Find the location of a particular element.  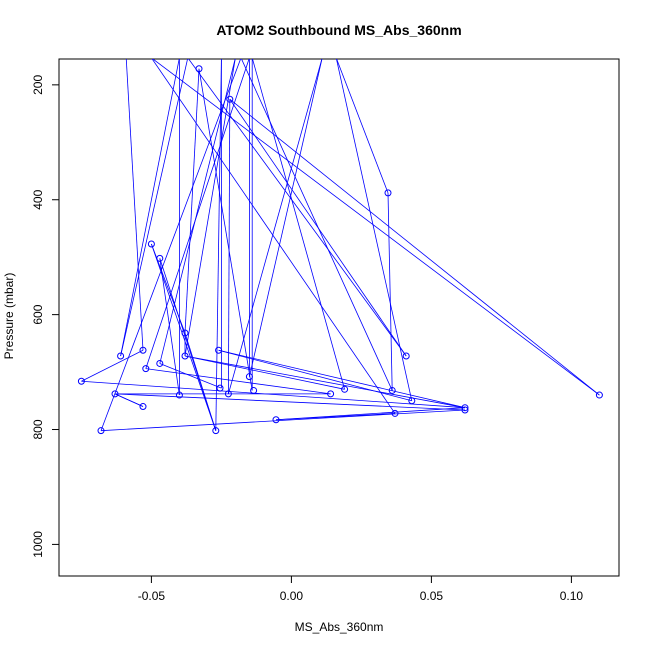

y-tick-label: 600 is located at coordinates (38, 314).